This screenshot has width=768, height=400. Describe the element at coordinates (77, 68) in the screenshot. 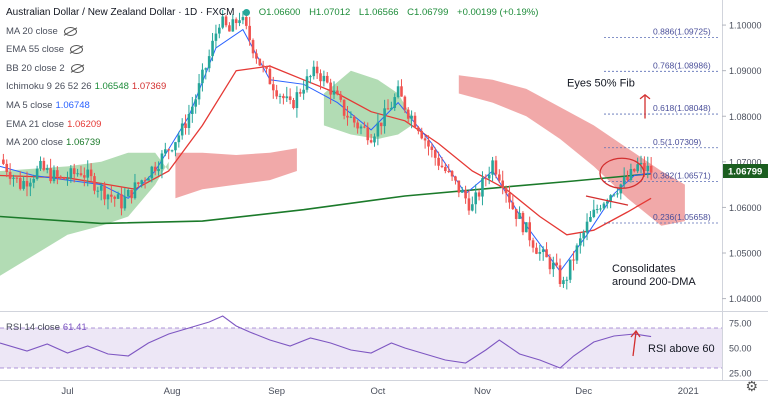

I see `hidden-eye-icon` at that location.